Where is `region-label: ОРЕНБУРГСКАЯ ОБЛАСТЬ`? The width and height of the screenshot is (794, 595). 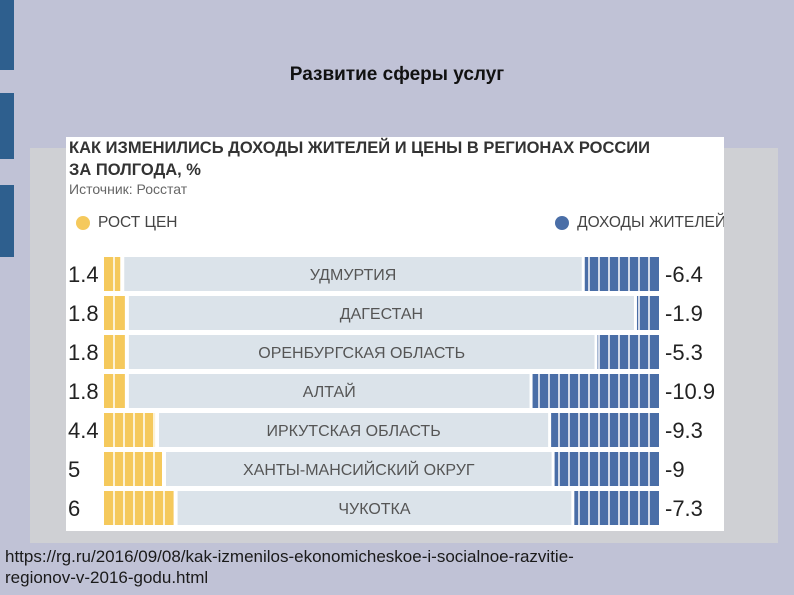
region-label: ОРЕНБУРГСКАЯ ОБЛАСТЬ is located at coordinates (361, 353).